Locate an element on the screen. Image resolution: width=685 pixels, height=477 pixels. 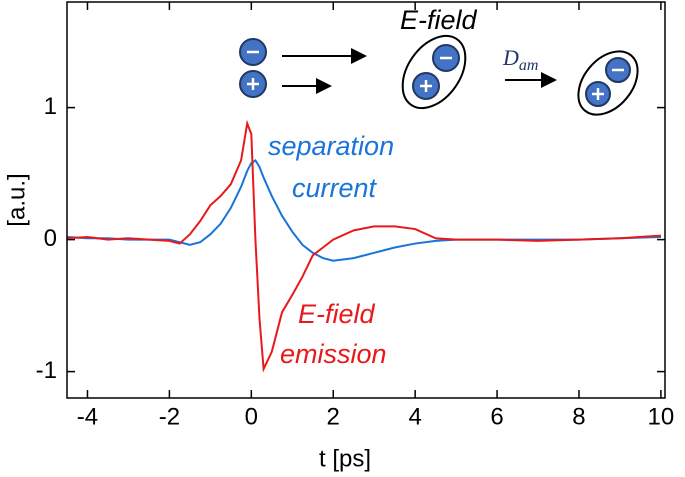
annotation: emission is located at coordinates (333, 354).